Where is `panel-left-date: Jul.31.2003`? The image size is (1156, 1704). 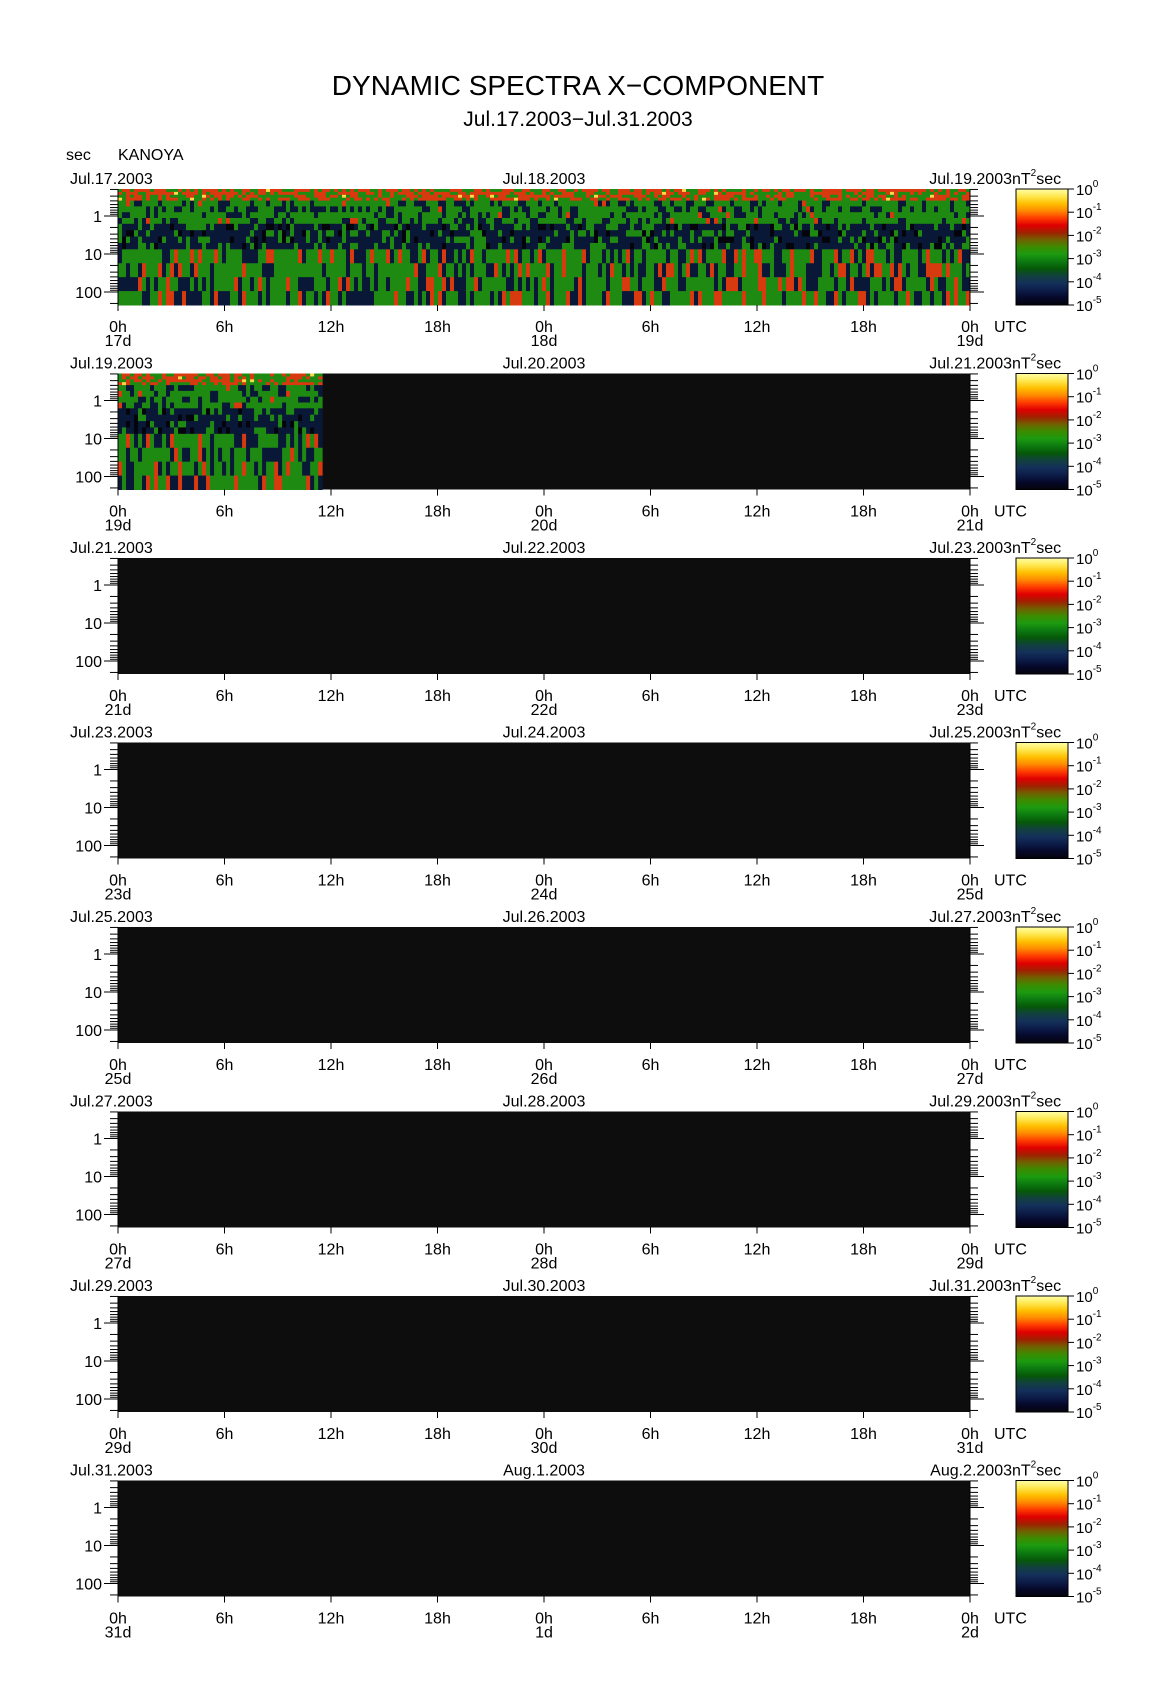
panel-left-date: Jul.31.2003 is located at coordinates (111, 1471).